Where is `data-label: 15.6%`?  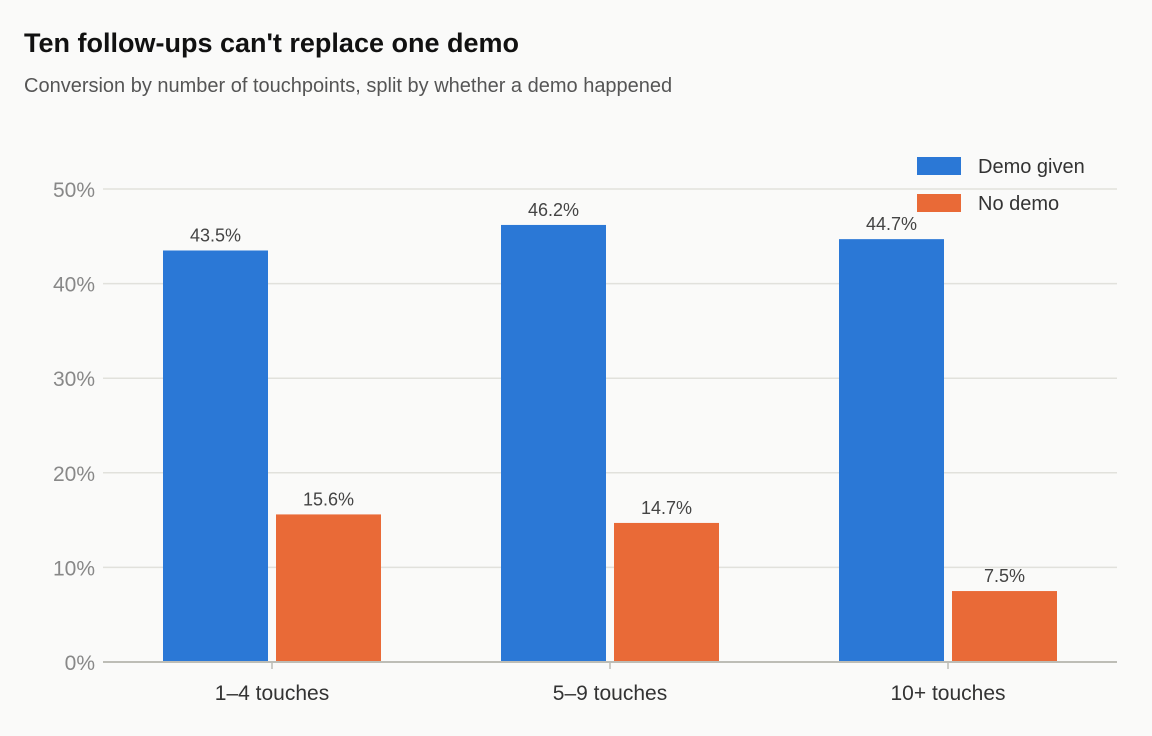
data-label: 15.6% is located at coordinates (328, 499).